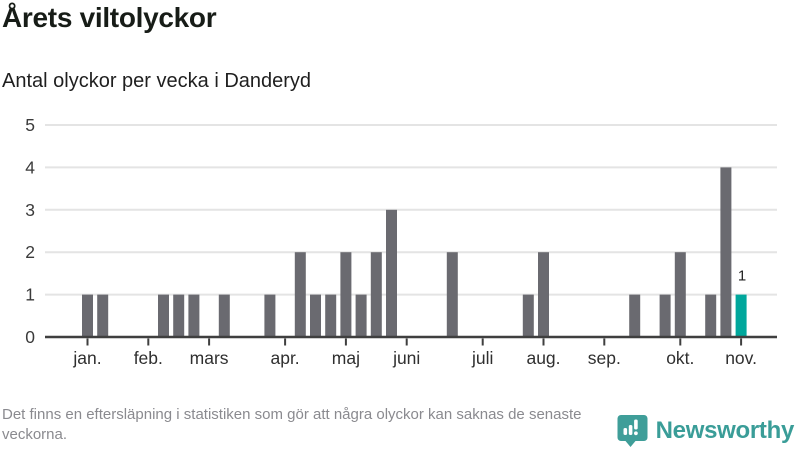 This screenshot has width=800, height=450. What do you see at coordinates (30, 210) in the screenshot?
I see `y-axis-label: 3` at bounding box center [30, 210].